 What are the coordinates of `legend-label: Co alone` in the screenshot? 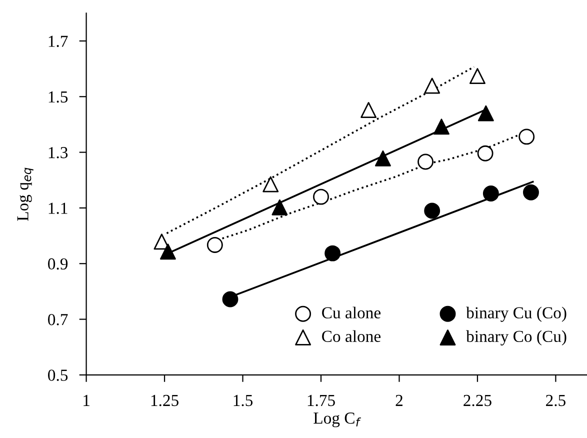 It's located at (351, 336).